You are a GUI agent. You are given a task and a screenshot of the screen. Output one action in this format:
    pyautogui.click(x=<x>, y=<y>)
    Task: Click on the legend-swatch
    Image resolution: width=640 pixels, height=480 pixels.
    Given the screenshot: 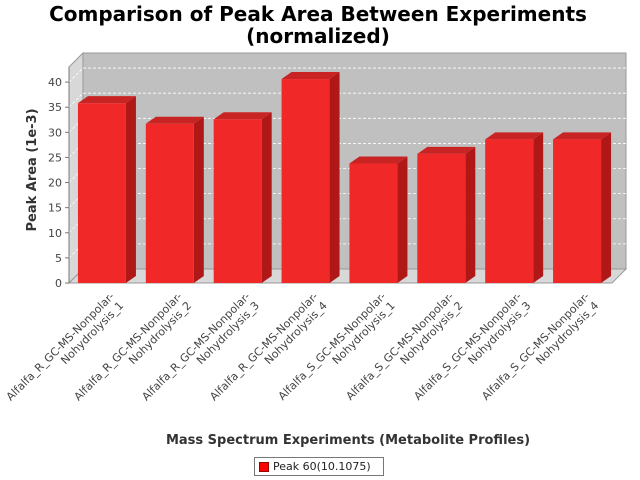 What is the action you would take?
    pyautogui.click(x=264, y=466)
    